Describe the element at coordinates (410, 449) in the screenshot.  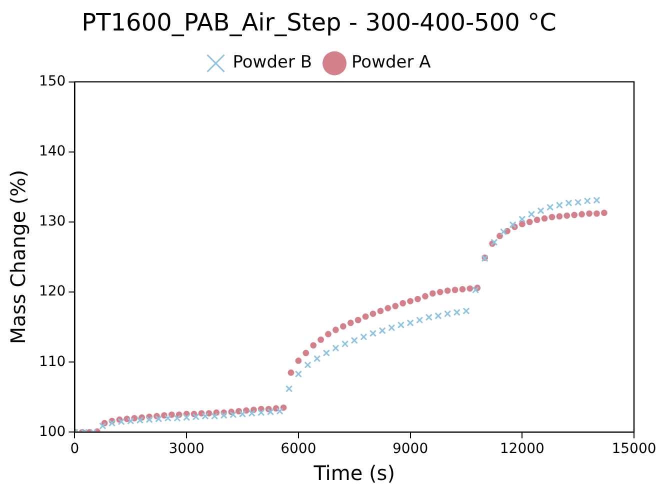
I see `x-tick-label: 9000` at that location.